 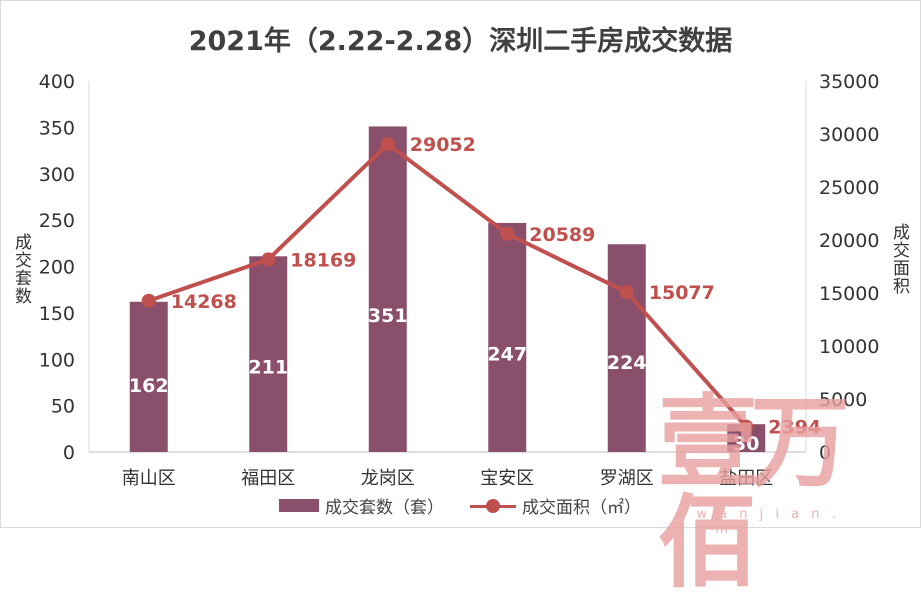 What do you see at coordinates (57, 268) in the screenshot?
I see `y-tick-left: 200` at bounding box center [57, 268].